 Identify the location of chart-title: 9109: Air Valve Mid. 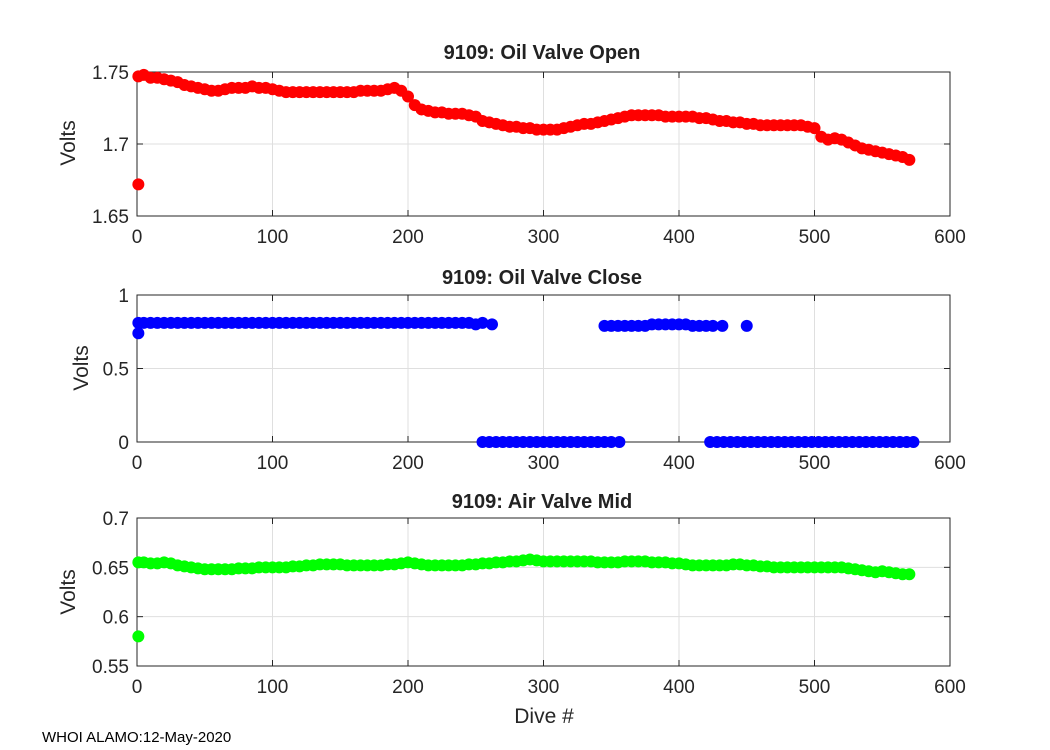
(542, 502).